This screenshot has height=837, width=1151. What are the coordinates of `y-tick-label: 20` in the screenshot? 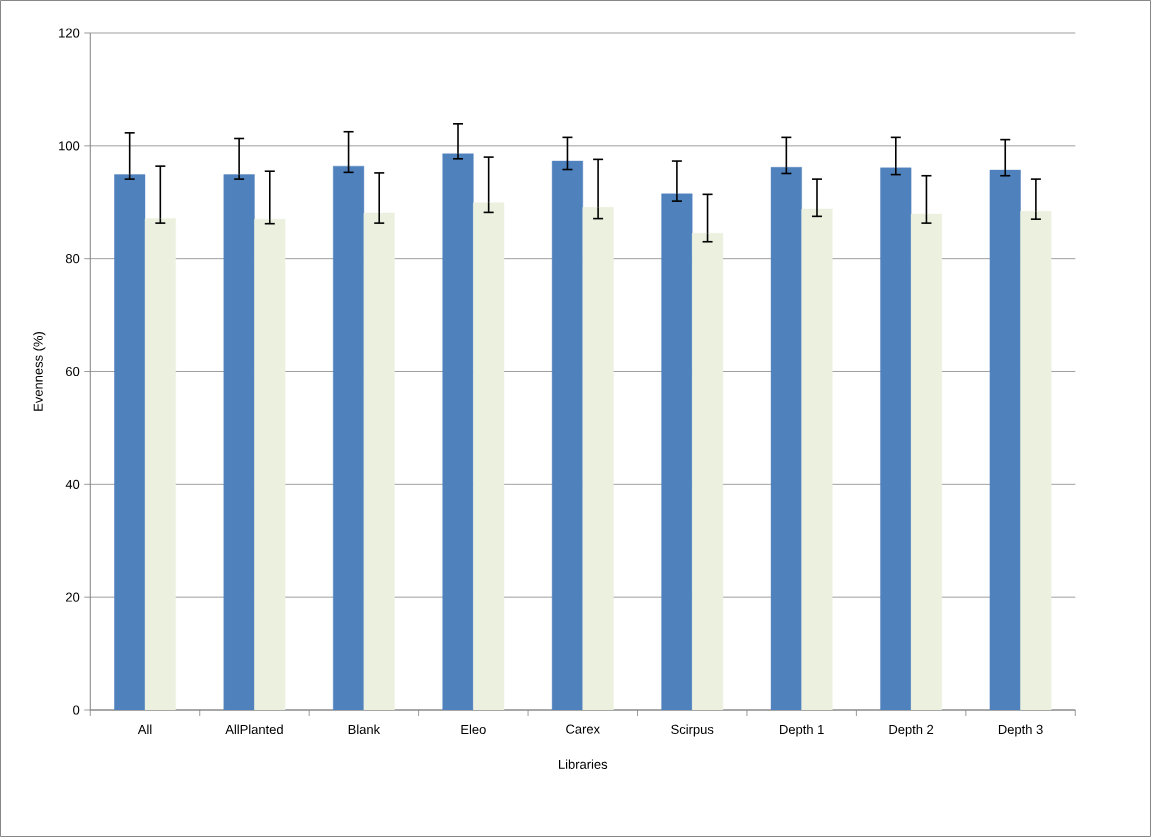 It's located at (73, 597).